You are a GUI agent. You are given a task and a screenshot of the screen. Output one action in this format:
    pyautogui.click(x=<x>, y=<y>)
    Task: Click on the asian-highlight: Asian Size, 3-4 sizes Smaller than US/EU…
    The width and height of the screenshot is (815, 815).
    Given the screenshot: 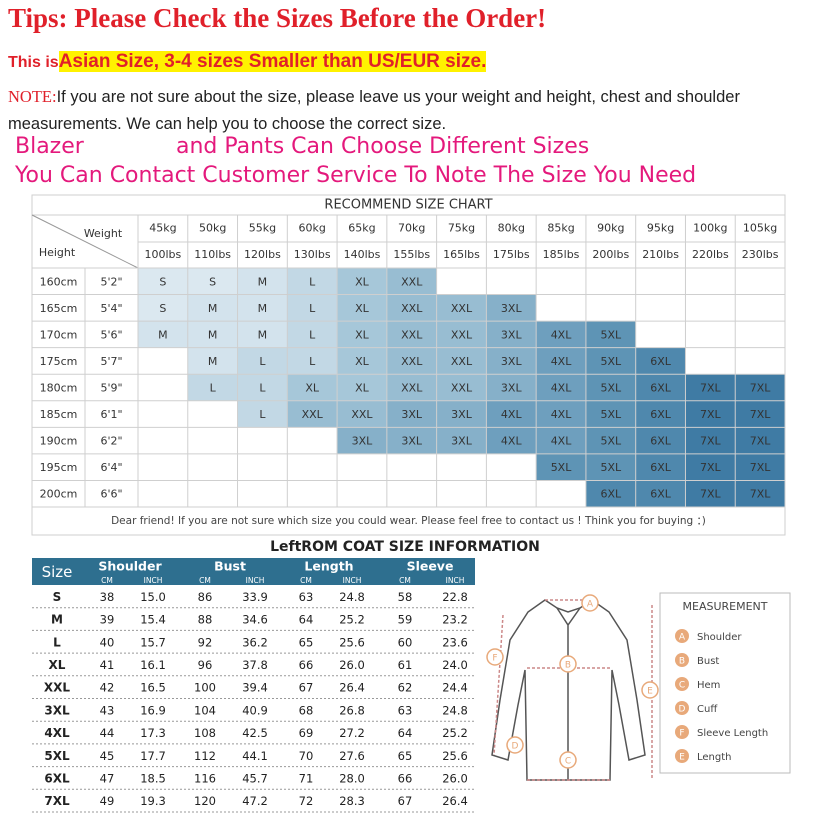 What is the action you would take?
    pyautogui.click(x=272, y=61)
    